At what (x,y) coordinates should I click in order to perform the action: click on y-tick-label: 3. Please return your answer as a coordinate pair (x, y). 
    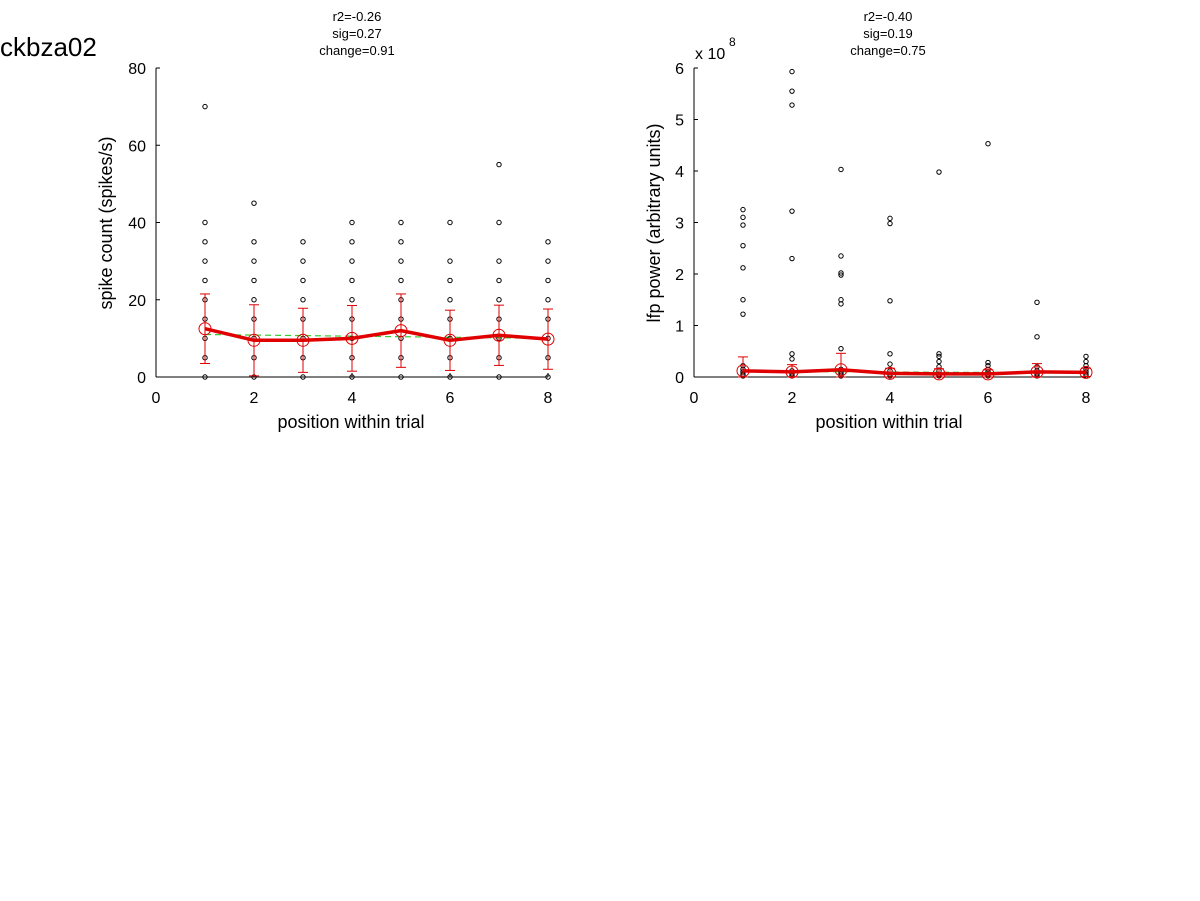
    Looking at the image, I should click on (679, 224).